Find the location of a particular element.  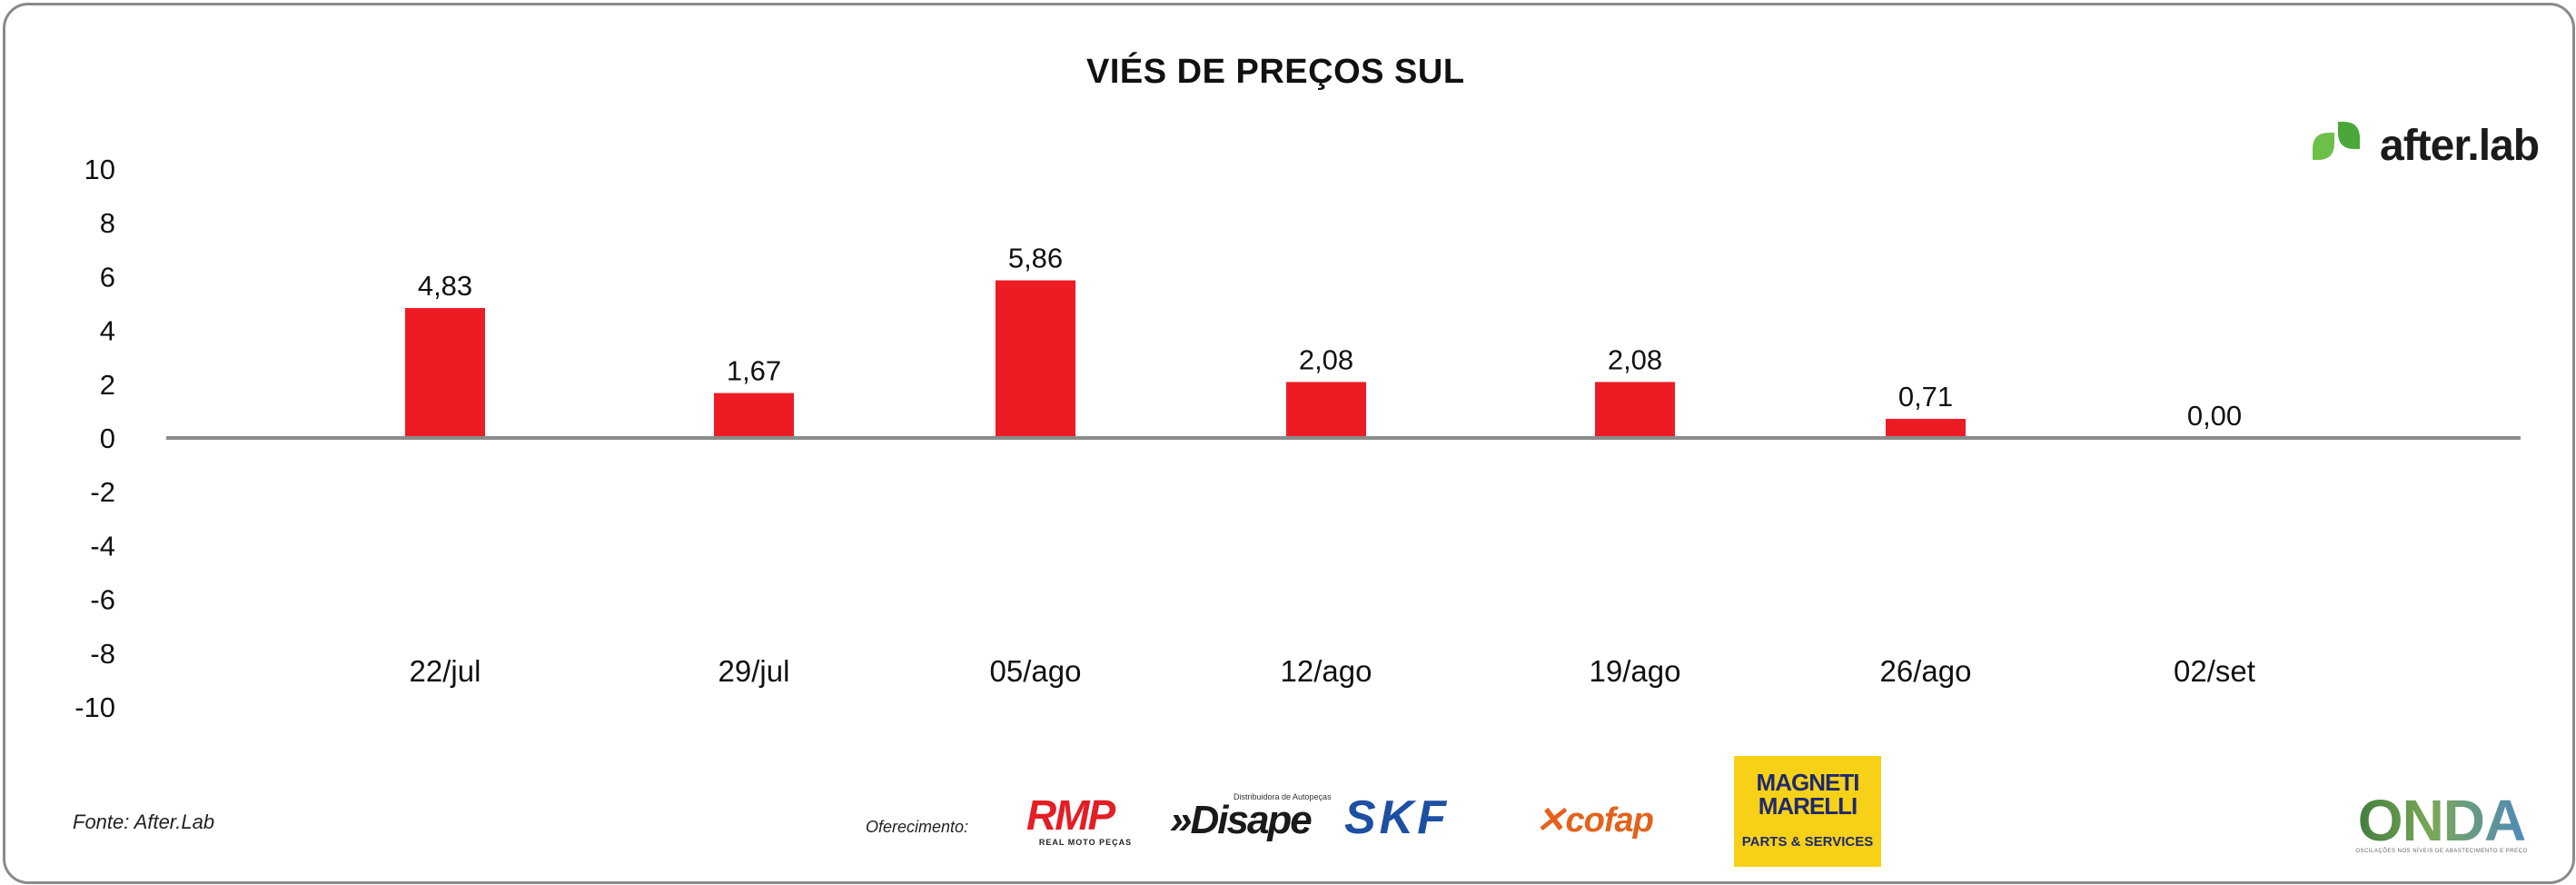

brand-logo: after.lab is located at coordinates (2423, 145).